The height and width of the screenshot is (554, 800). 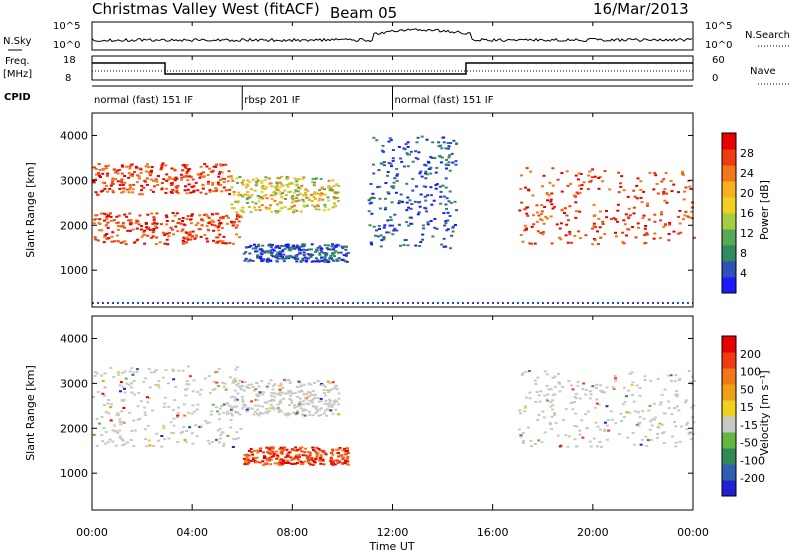 I want to click on x-tick-label: 04:00, so click(x=192, y=532).